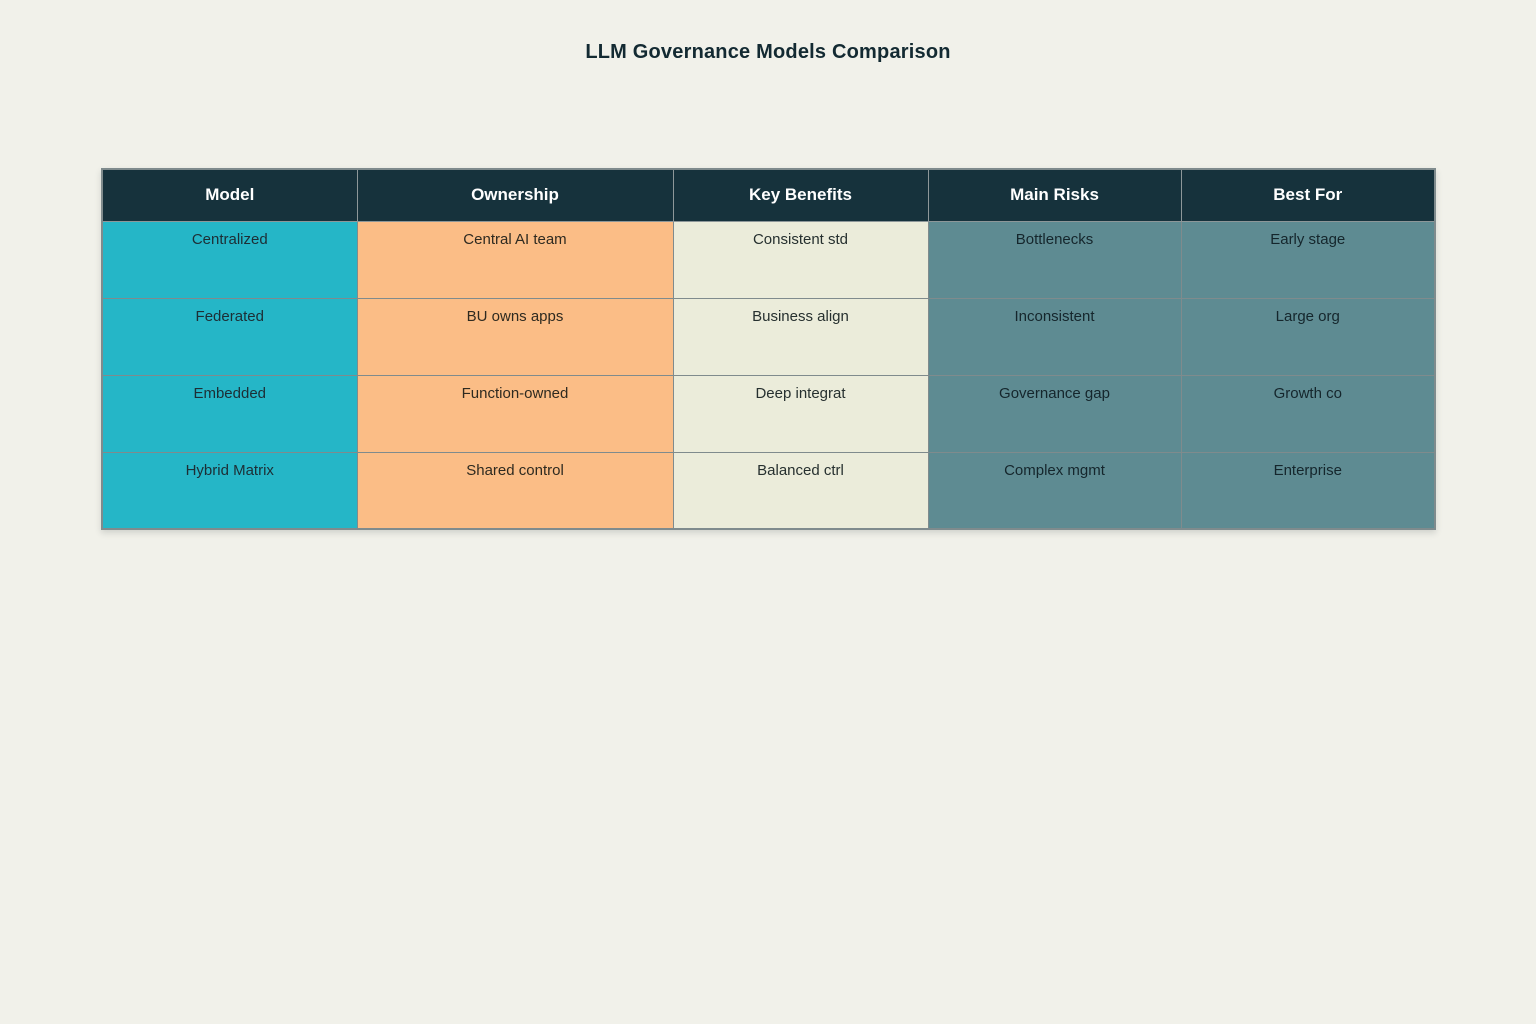  What do you see at coordinates (515, 195) in the screenshot?
I see `column-header-ownership: Ownership` at bounding box center [515, 195].